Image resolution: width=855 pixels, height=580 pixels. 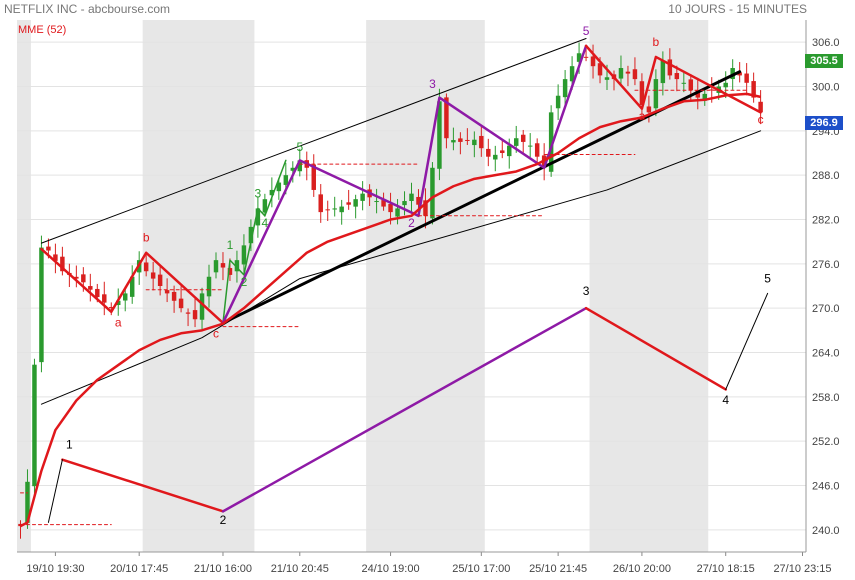 I want to click on x-tick-label: 27/10 23:15, so click(x=802, y=569).